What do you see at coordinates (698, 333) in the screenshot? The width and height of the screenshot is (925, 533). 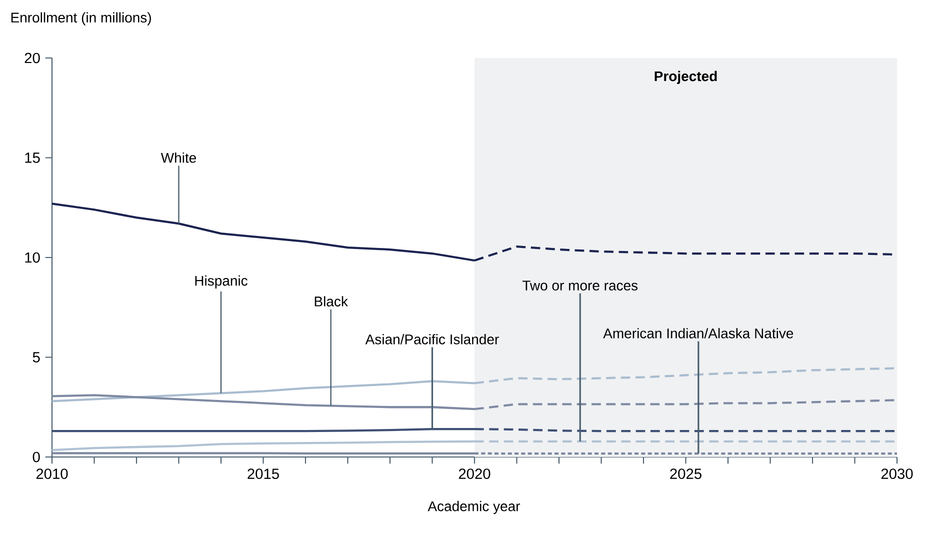 I see `text: American Indian/Alaska Native` at bounding box center [698, 333].